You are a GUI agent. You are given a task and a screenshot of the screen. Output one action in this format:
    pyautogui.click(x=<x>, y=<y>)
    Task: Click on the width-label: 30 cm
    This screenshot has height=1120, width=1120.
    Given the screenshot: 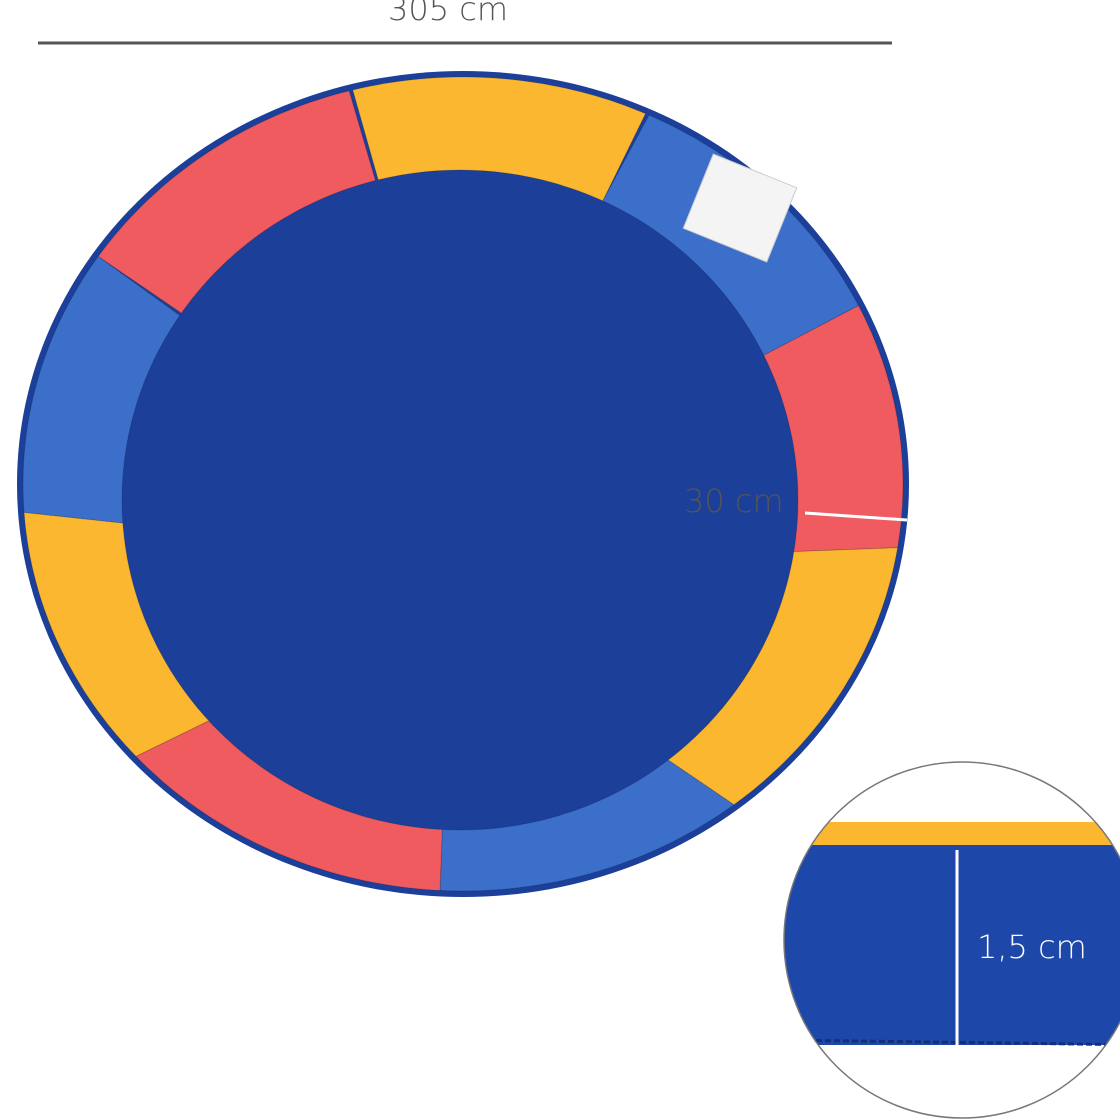 What is the action you would take?
    pyautogui.click(x=734, y=501)
    